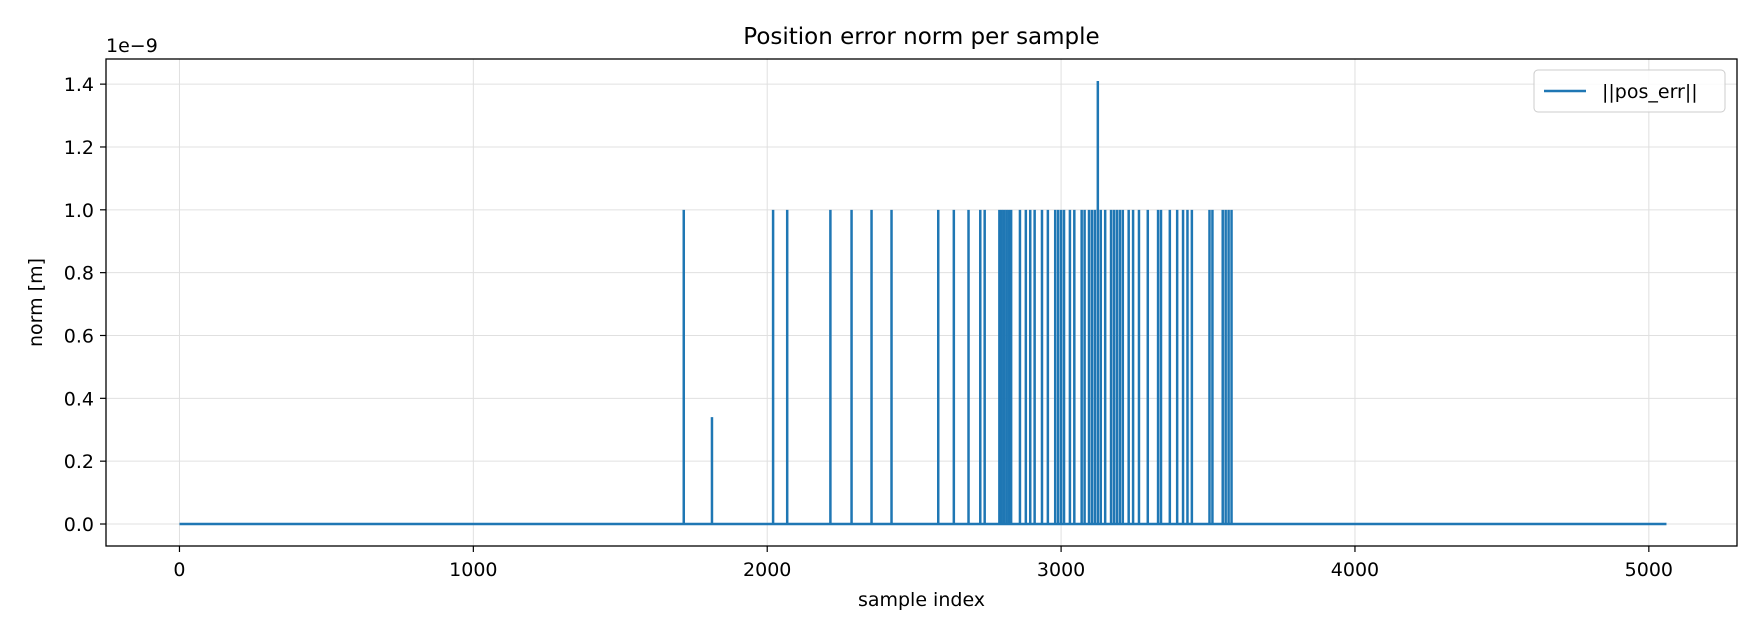 The width and height of the screenshot is (1760, 640). I want to click on y-tick-label: 0.6, so click(79, 336).